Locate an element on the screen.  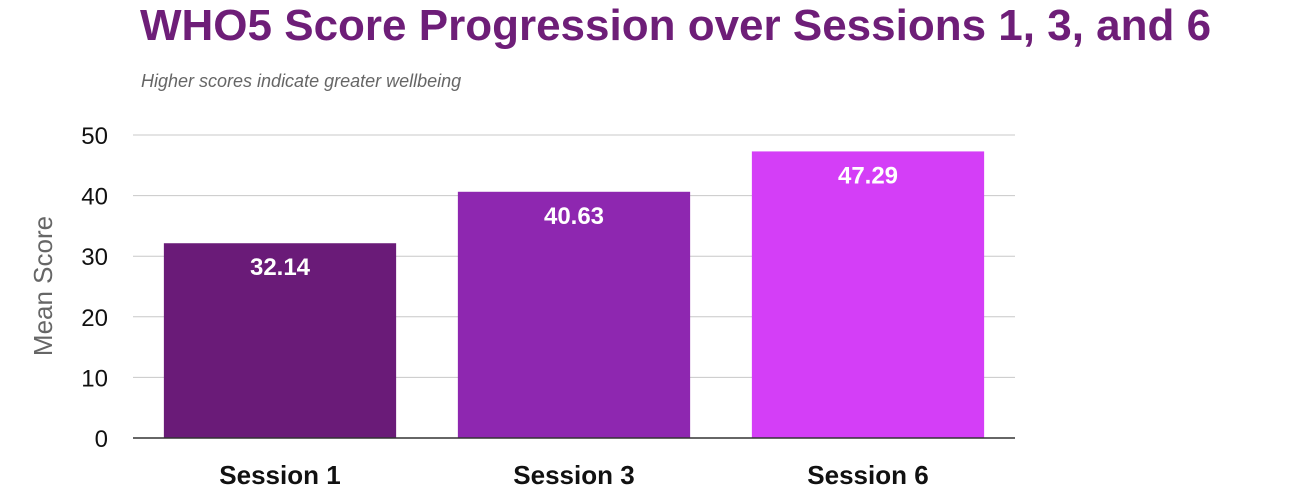
bar-value-label: 32.14 is located at coordinates (280, 267).